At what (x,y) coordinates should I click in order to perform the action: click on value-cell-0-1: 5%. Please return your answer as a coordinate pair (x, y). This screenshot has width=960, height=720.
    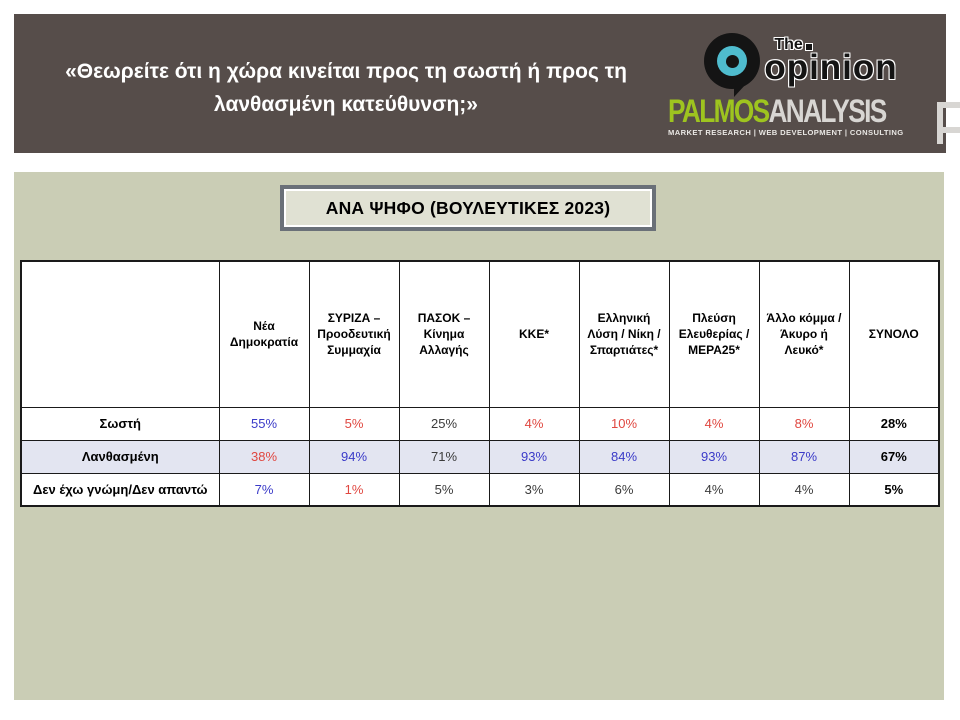
    Looking at the image, I should click on (354, 423).